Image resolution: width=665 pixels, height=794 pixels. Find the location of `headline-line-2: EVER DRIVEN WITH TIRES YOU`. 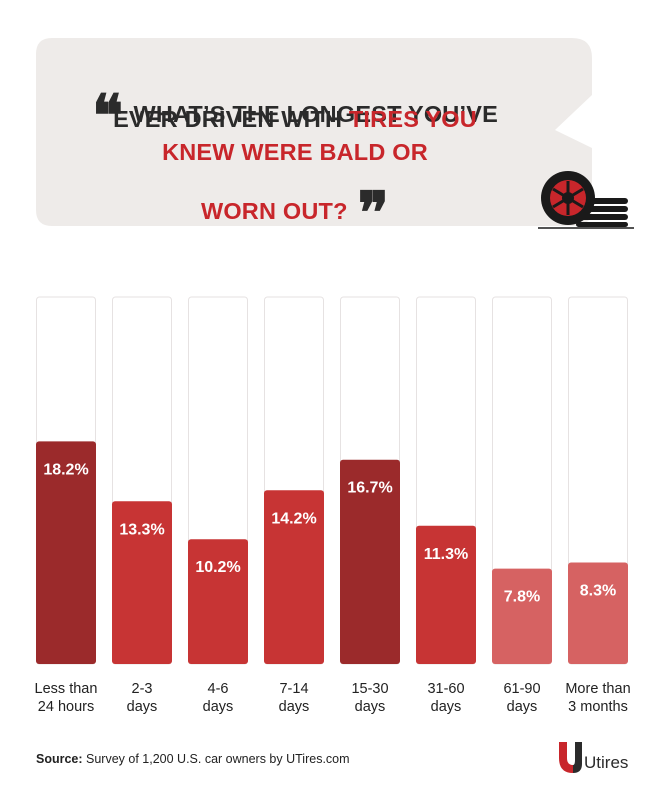

headline-line-2: EVER DRIVEN WITH TIRES YOU is located at coordinates (295, 119).